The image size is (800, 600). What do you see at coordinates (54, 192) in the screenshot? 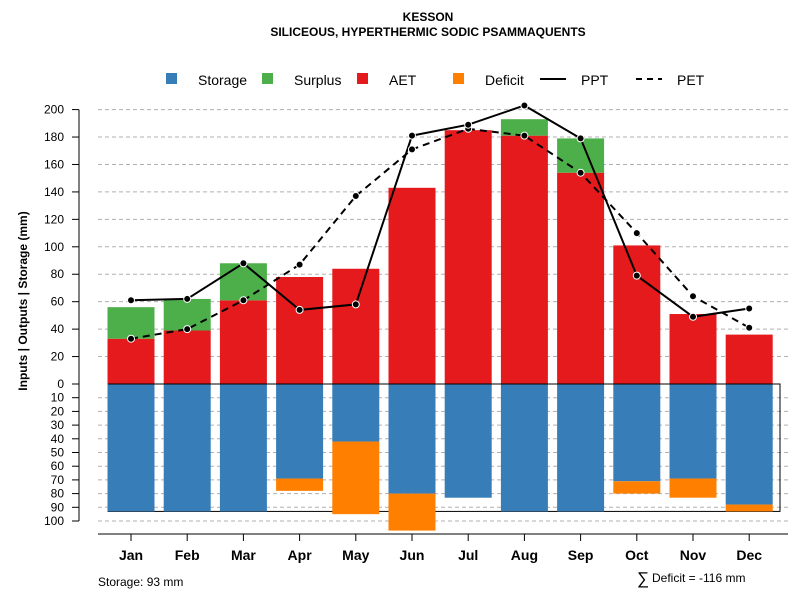
I see `y-tick-label: 140` at bounding box center [54, 192].